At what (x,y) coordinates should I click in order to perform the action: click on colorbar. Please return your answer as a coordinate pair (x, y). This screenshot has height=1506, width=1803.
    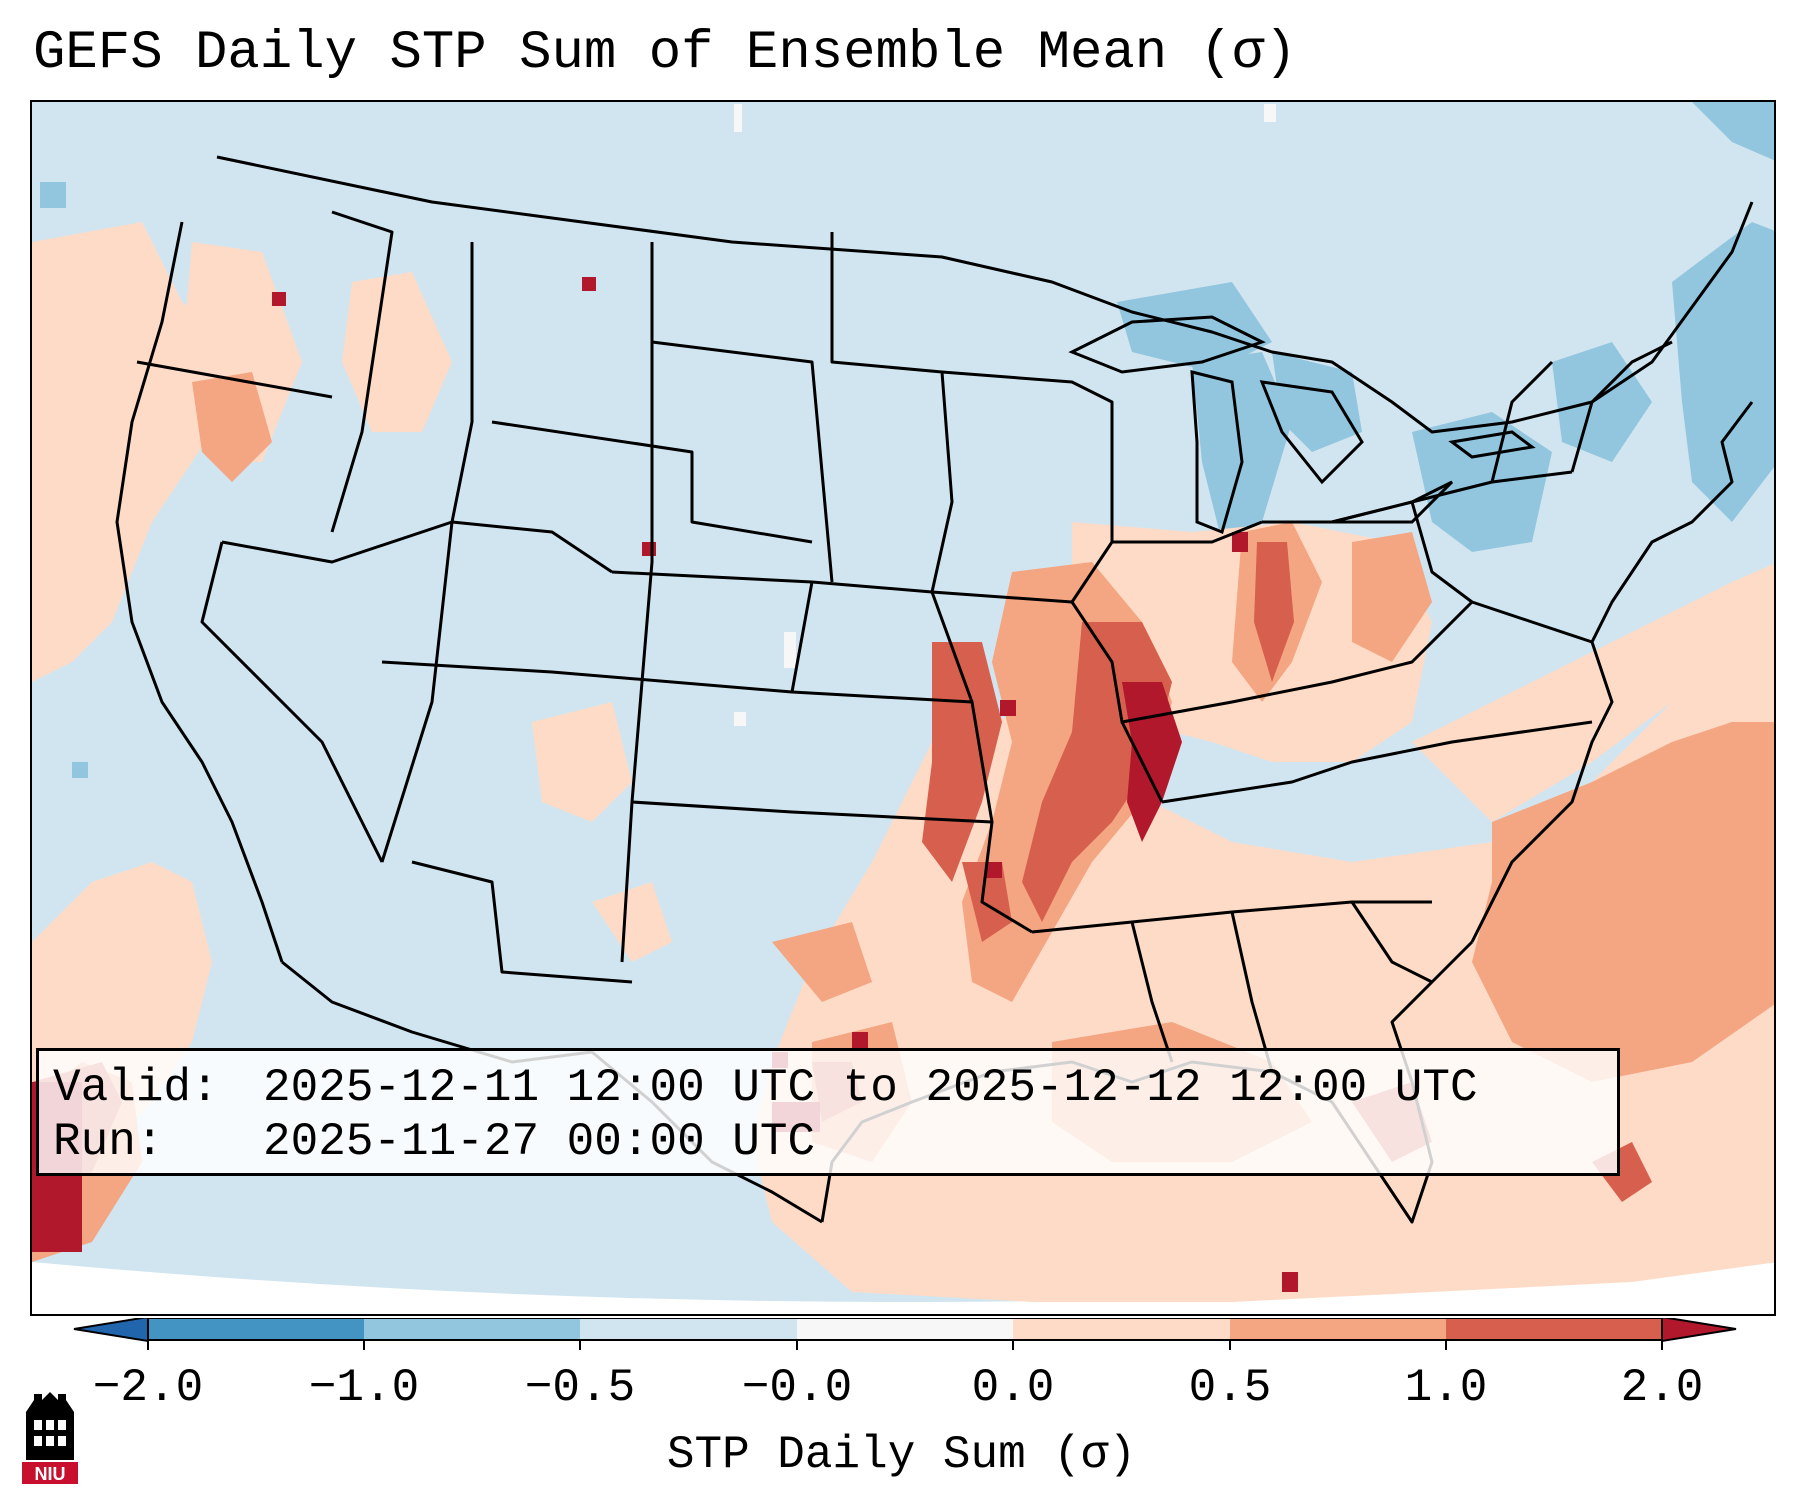
    Looking at the image, I should click on (901, 1346).